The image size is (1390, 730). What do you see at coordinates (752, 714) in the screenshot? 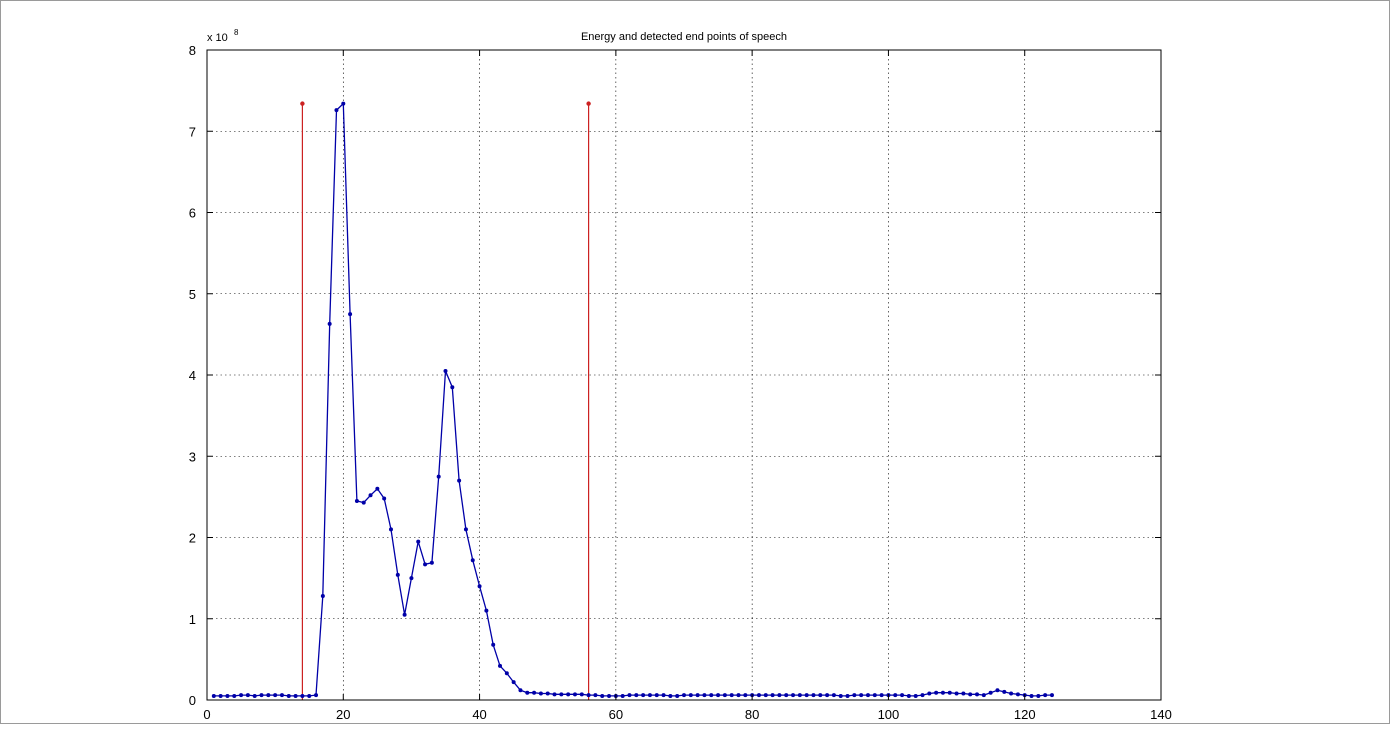
I see `x-tick-label: 80` at bounding box center [752, 714].